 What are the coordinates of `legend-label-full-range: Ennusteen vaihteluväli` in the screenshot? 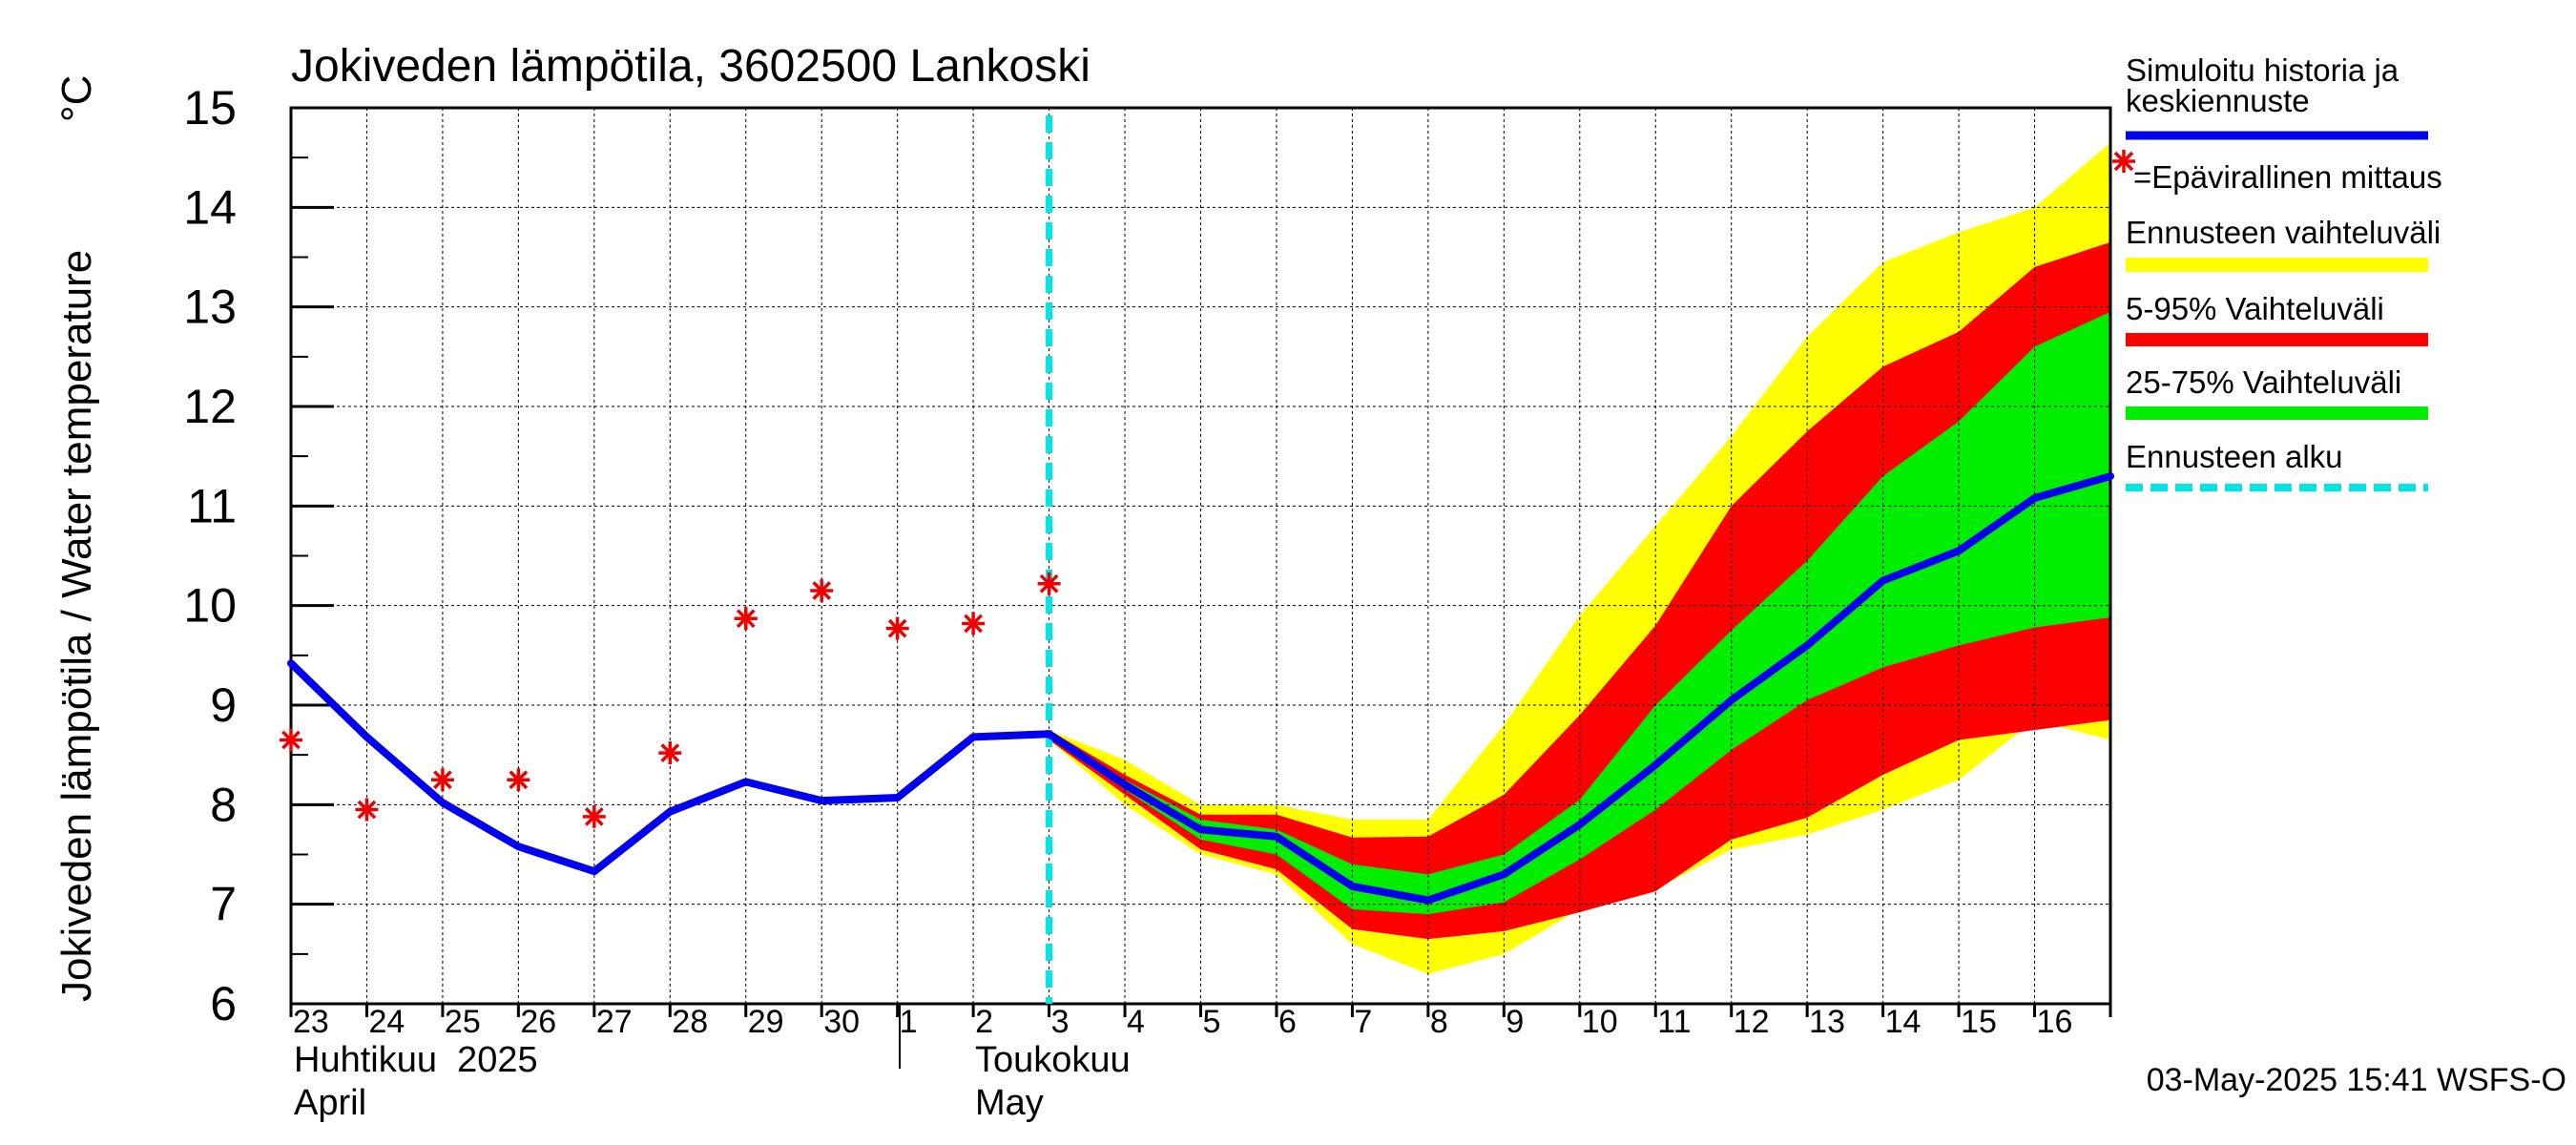 It's located at (2283, 232).